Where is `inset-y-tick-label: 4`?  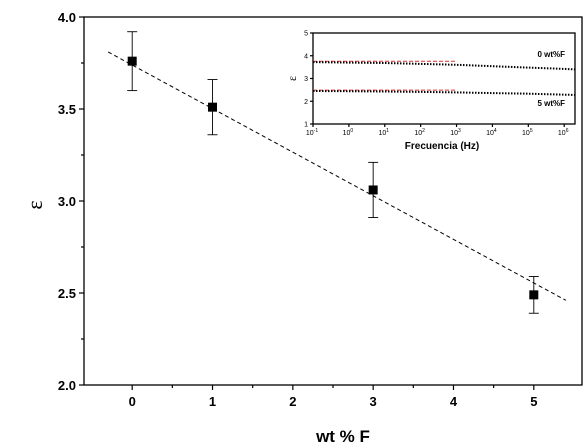 inset-y-tick-label: 4 is located at coordinates (306, 56).